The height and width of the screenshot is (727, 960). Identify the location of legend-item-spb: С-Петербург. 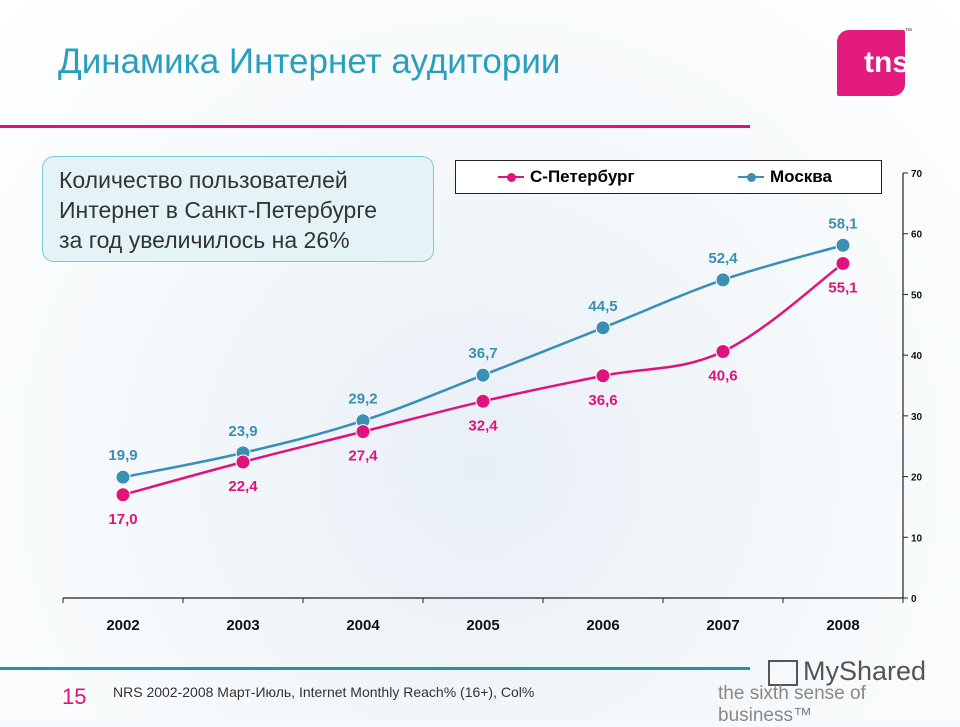
(566, 177).